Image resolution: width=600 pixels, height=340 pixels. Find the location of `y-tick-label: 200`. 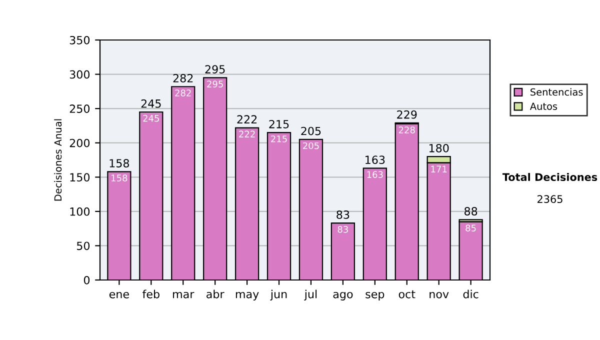

y-tick-label: 200 is located at coordinates (80, 143).